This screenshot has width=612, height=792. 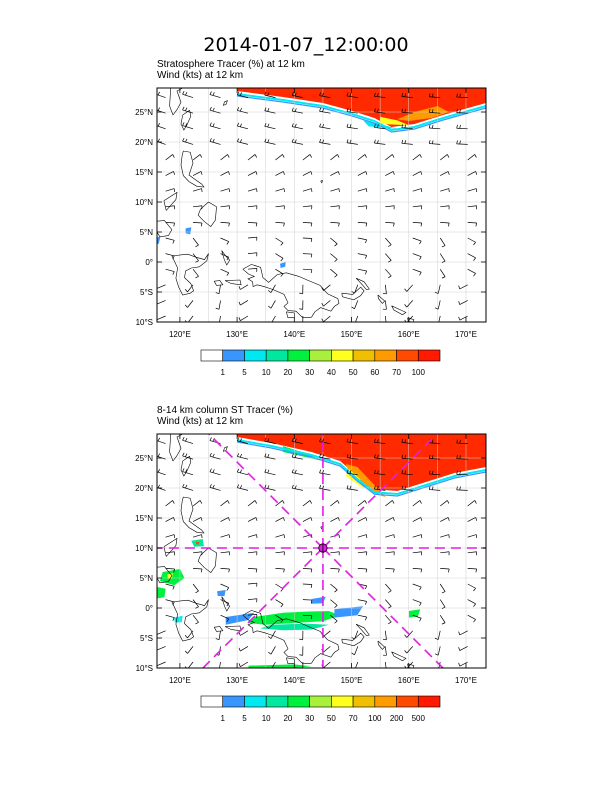 What do you see at coordinates (225, 410) in the screenshot?
I see `panel2-title: 8-14 km column ST Tracer (%)` at bounding box center [225, 410].